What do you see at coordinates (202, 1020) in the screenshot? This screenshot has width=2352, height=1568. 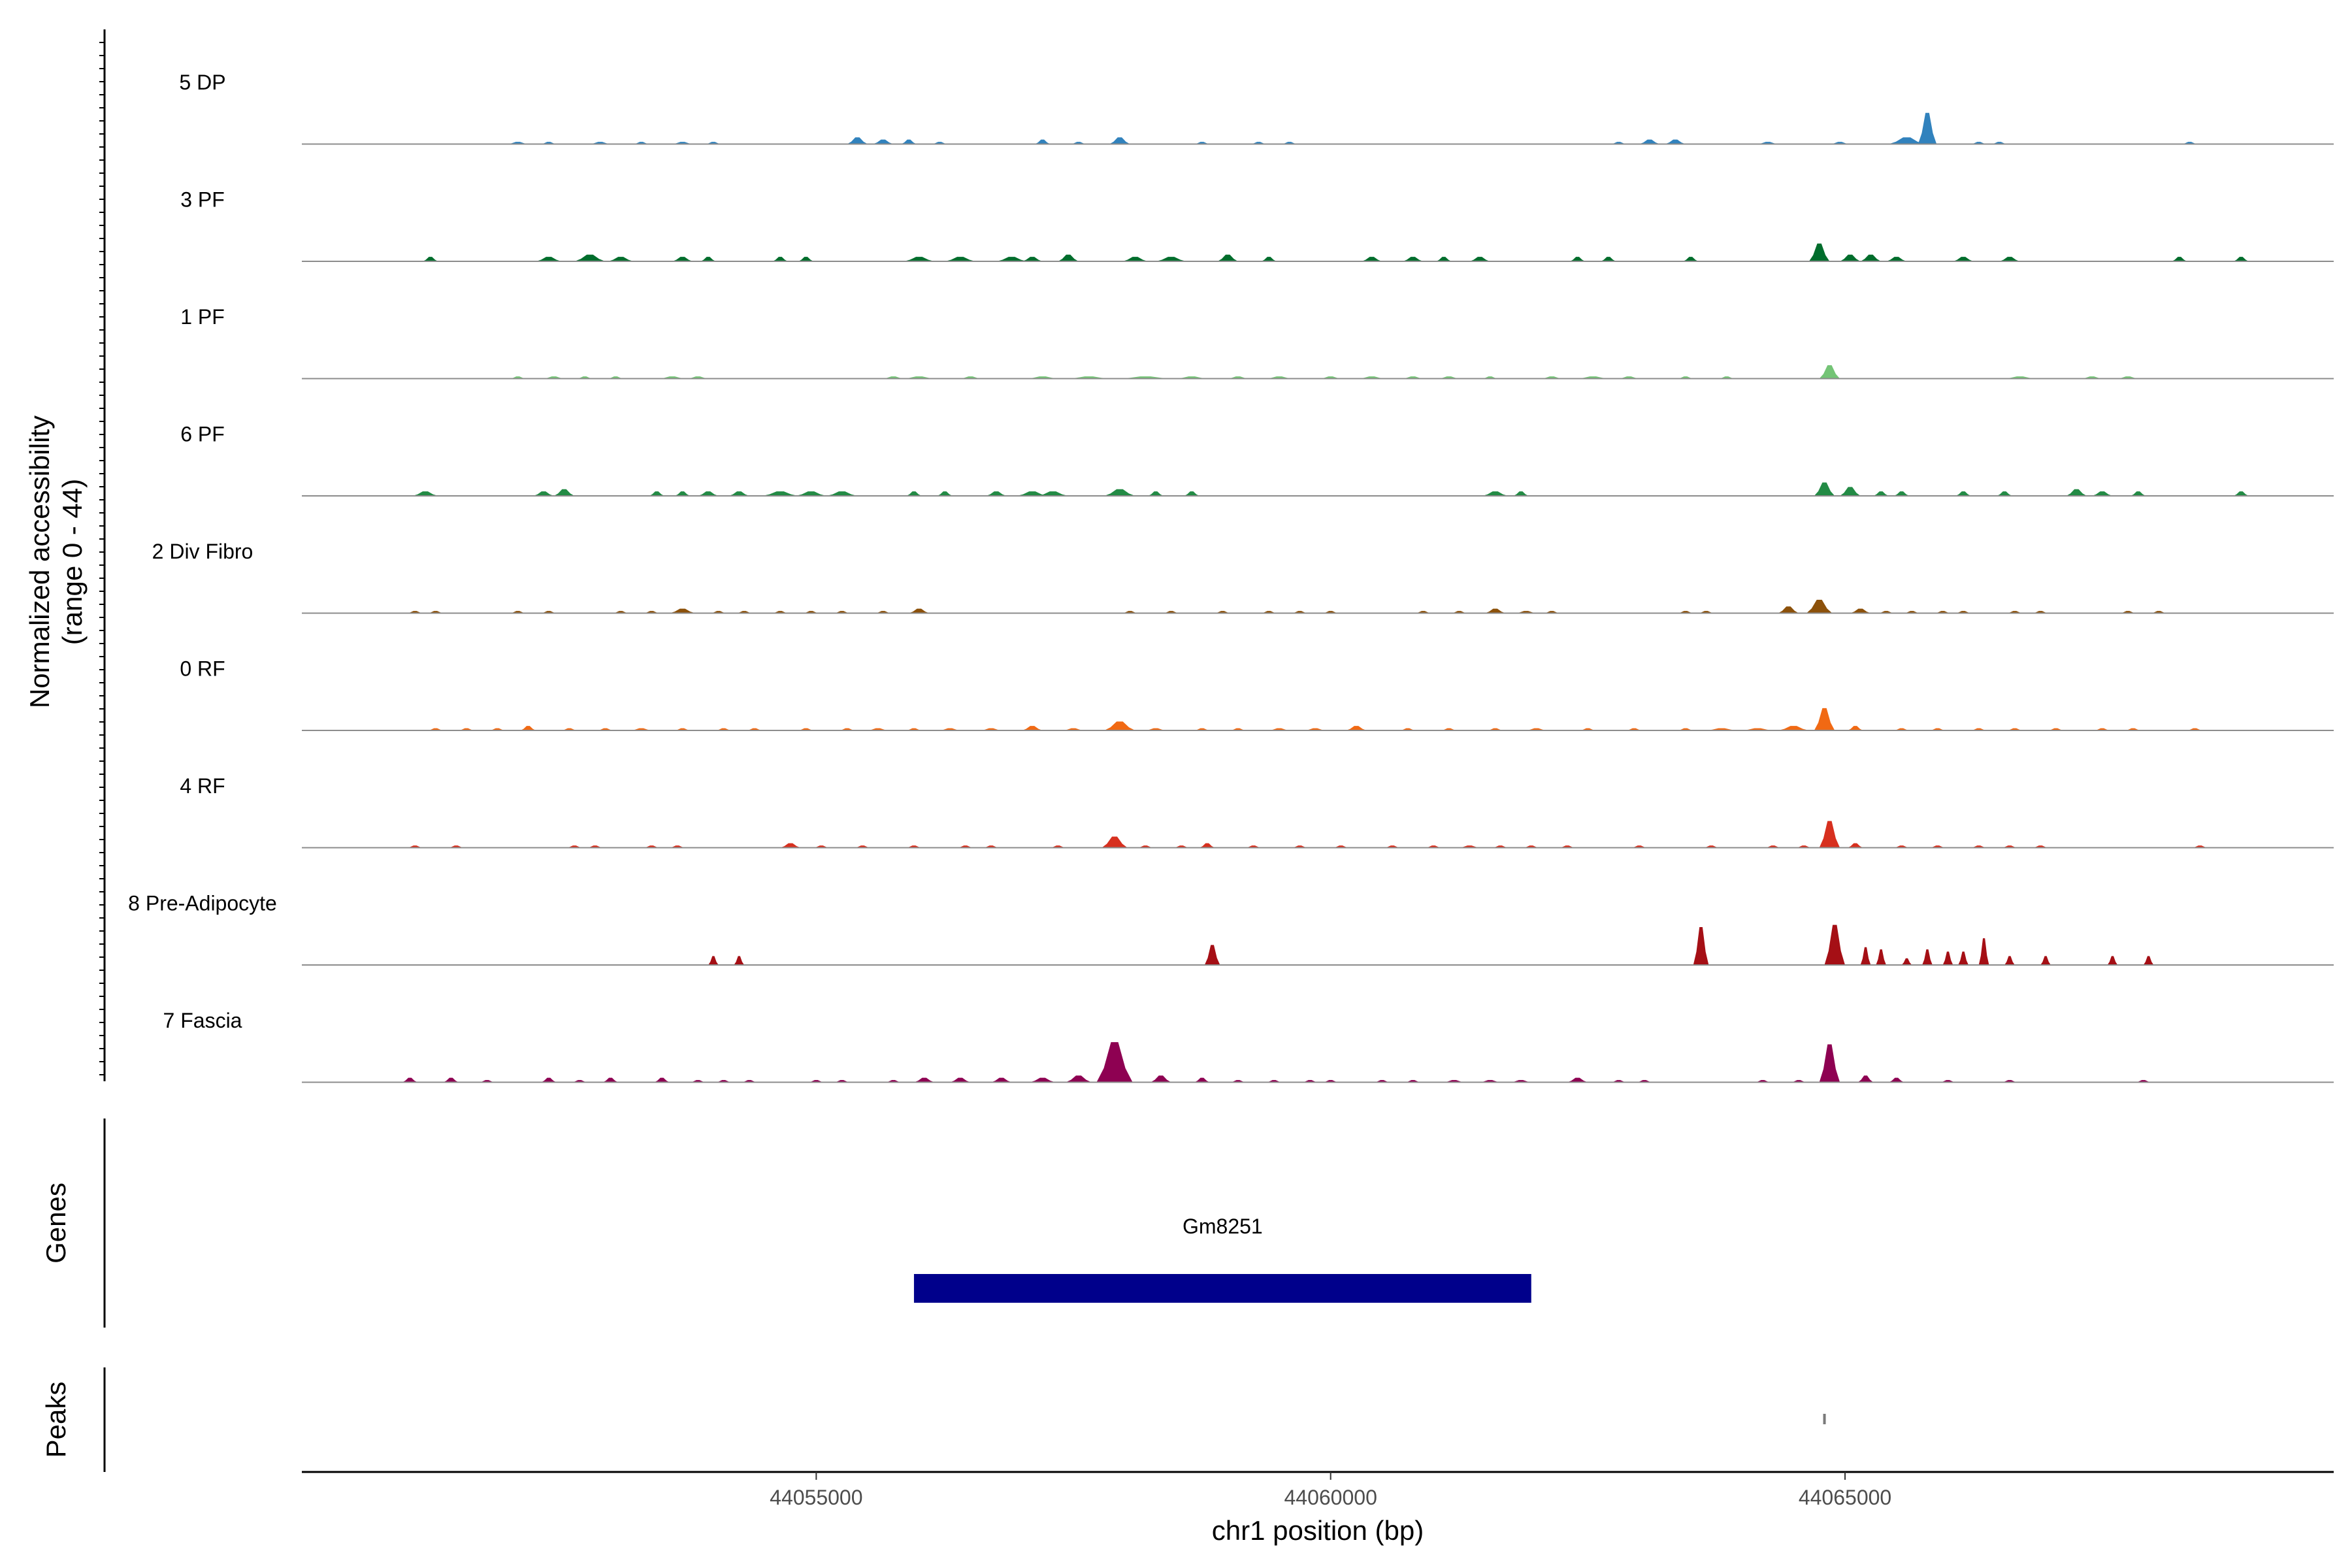 I see `track-label: 7 Fascia` at bounding box center [202, 1020].